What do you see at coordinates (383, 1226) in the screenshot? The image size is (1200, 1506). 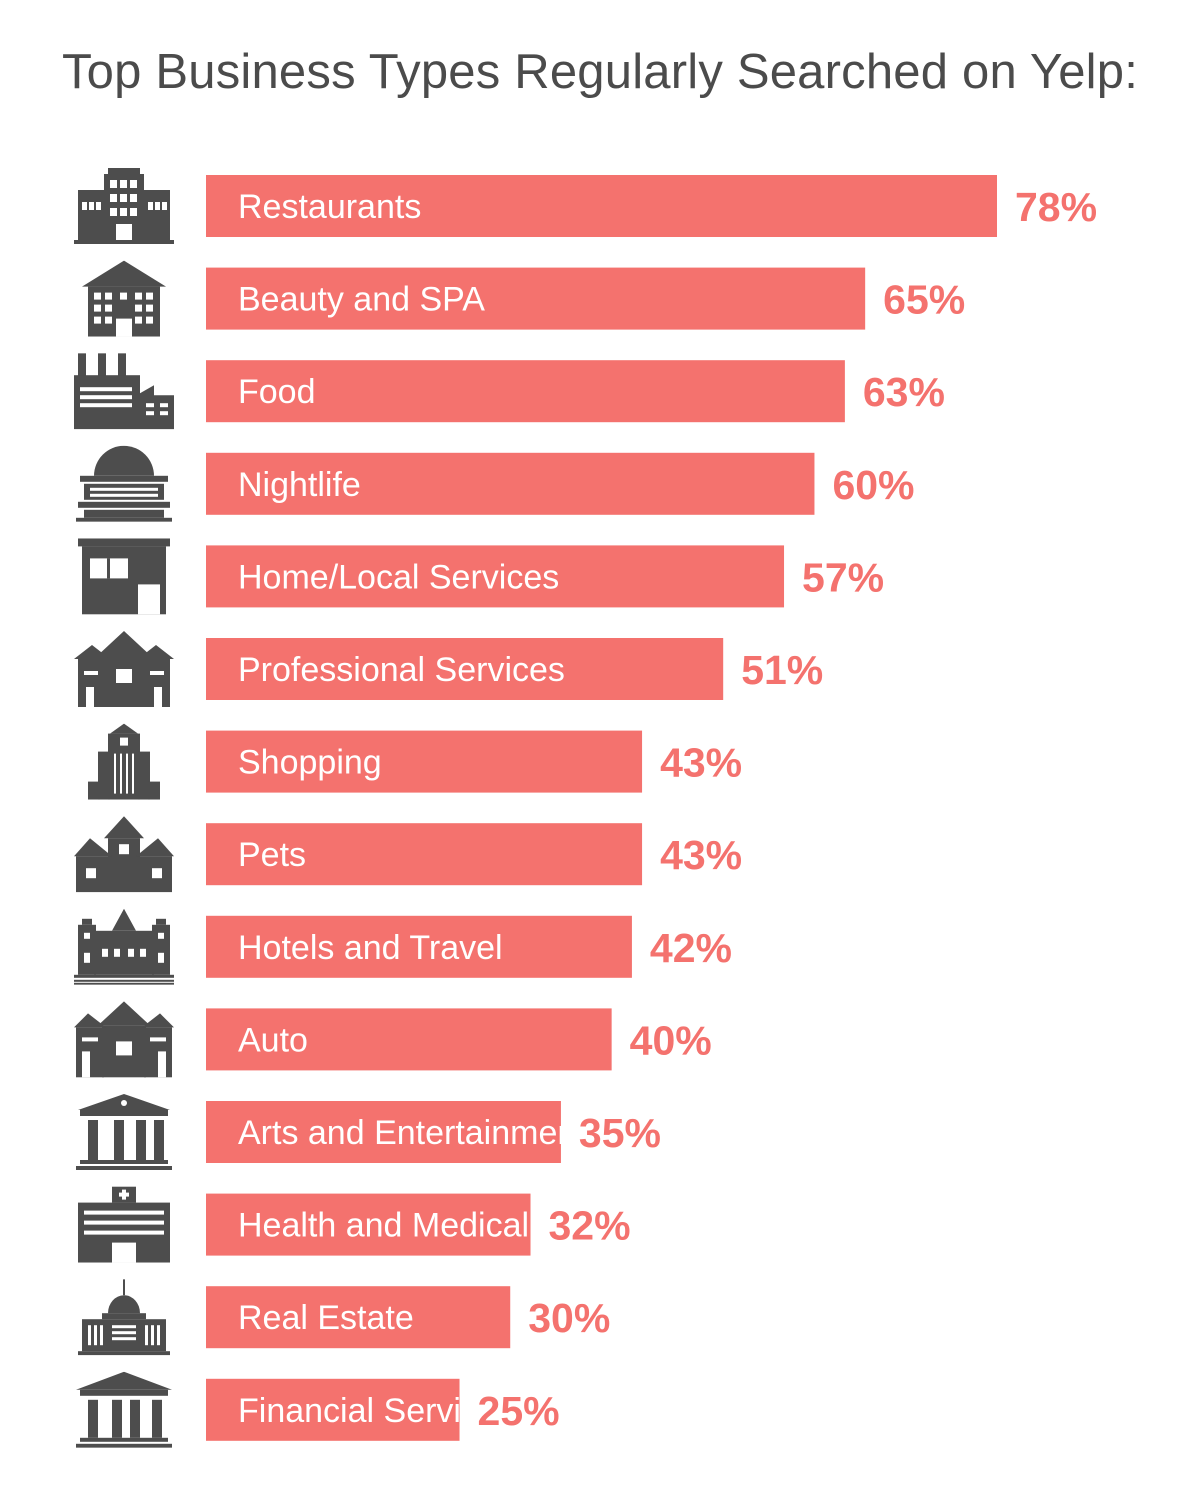 I see `category-label: Health and Medical` at bounding box center [383, 1226].